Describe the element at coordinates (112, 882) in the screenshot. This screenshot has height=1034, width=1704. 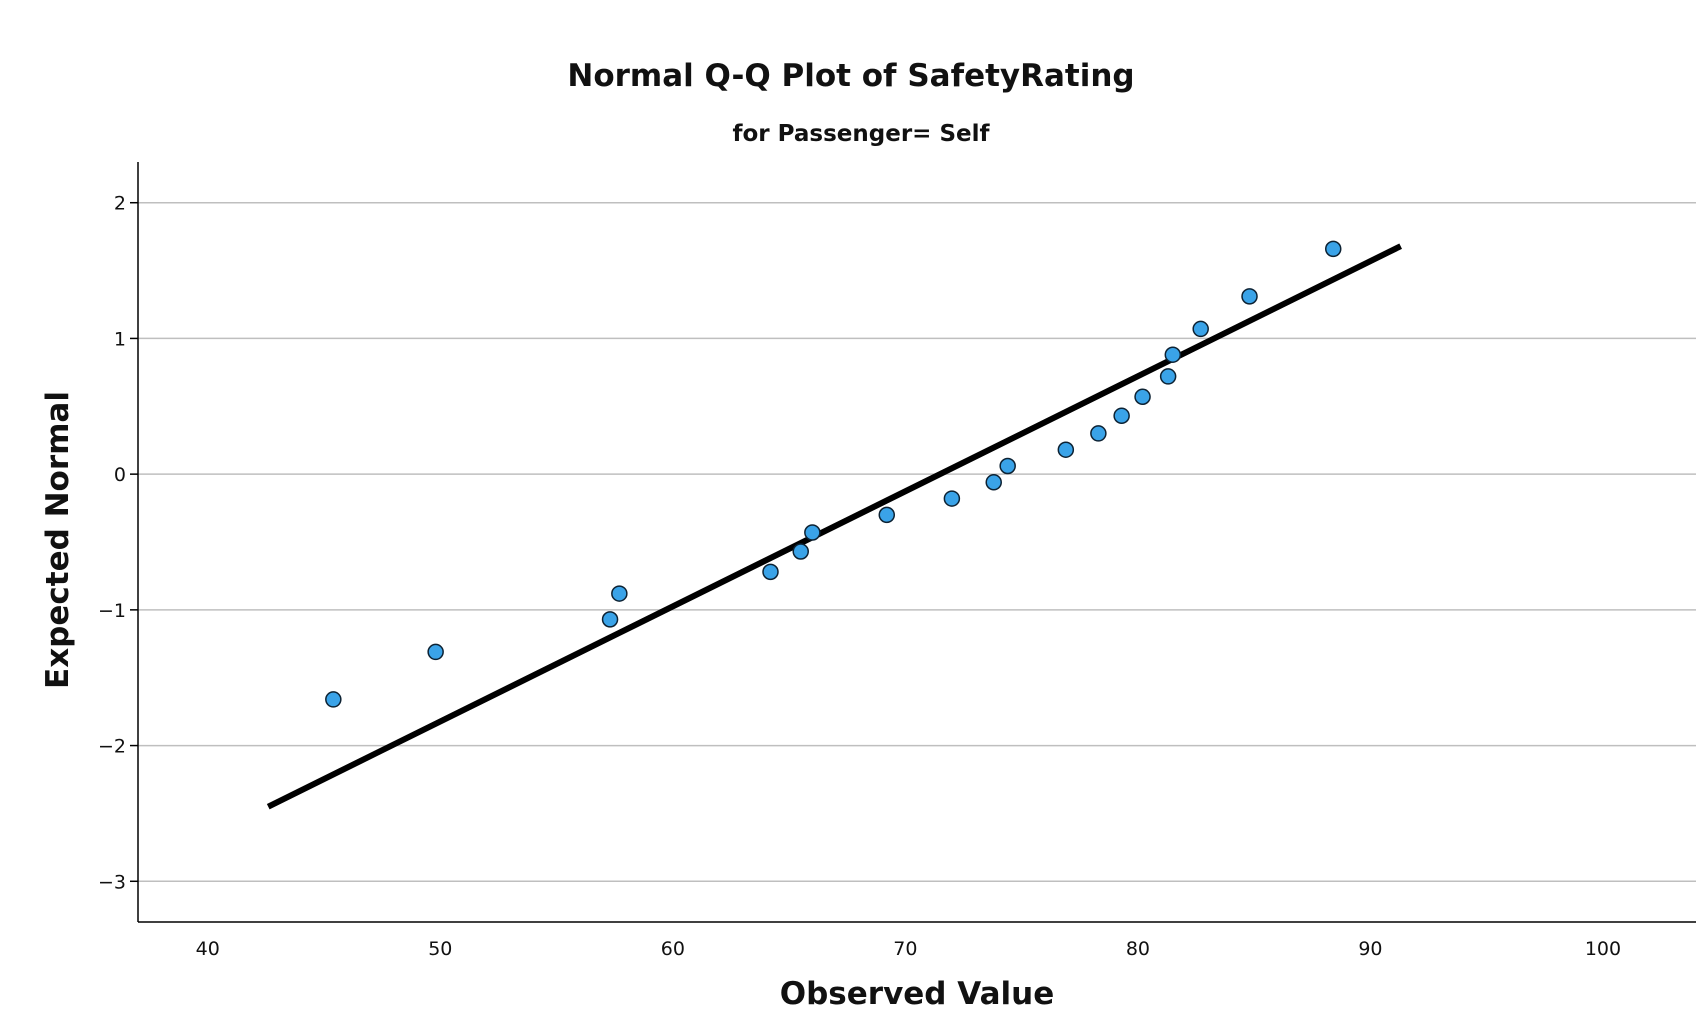
I see `y-tick-label: −3` at that location.